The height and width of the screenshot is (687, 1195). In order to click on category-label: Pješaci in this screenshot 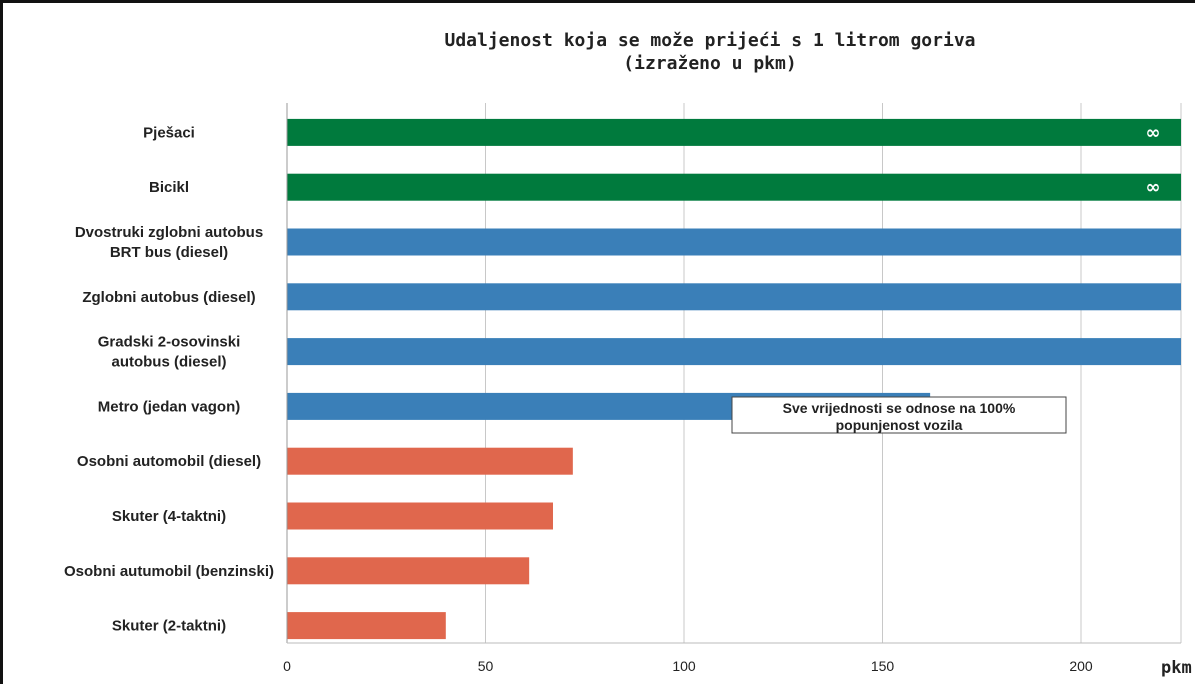, I will do `click(169, 132)`.